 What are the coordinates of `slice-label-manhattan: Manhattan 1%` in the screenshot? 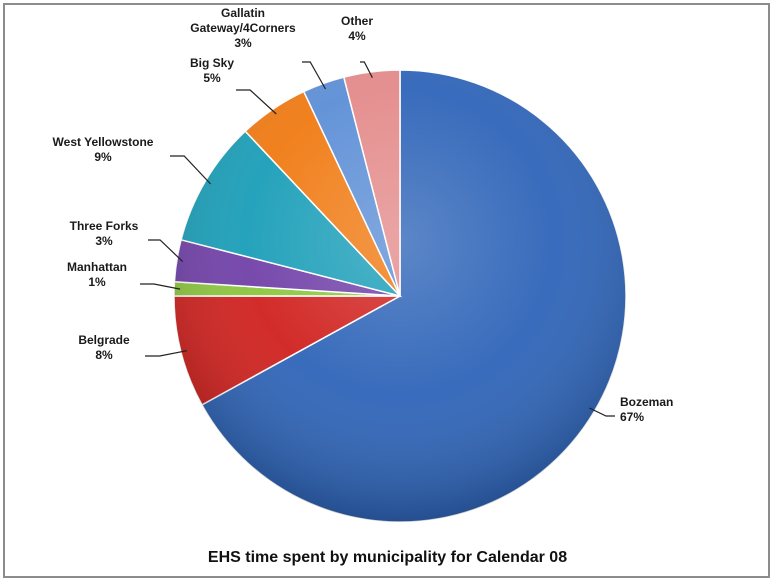 It's located at (97, 274).